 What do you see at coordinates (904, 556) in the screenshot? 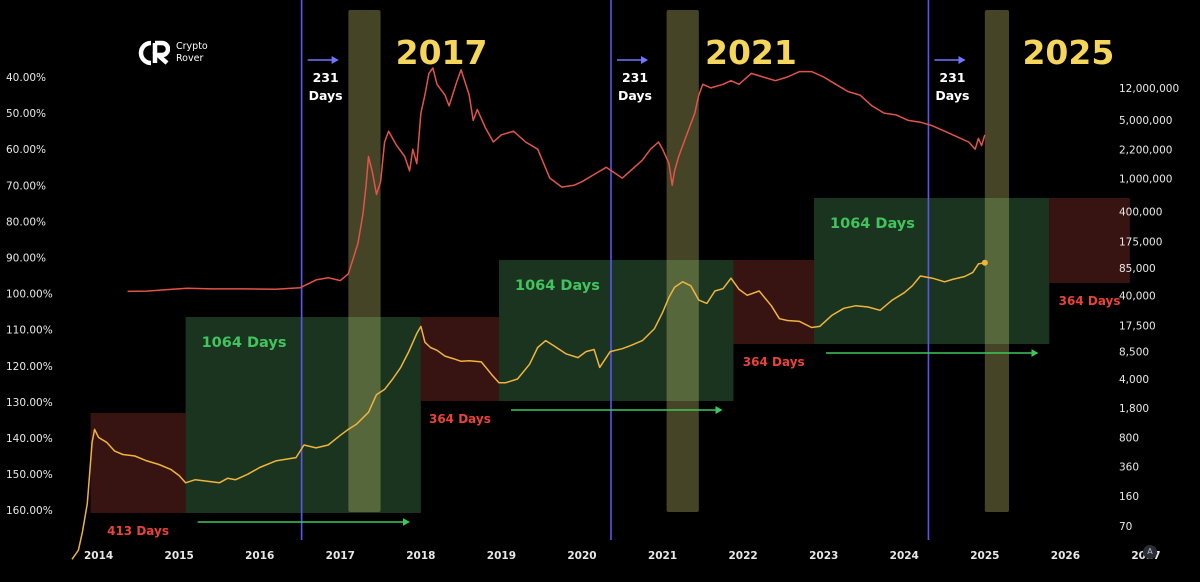
I see `x-axis-tick: 2024` at bounding box center [904, 556].